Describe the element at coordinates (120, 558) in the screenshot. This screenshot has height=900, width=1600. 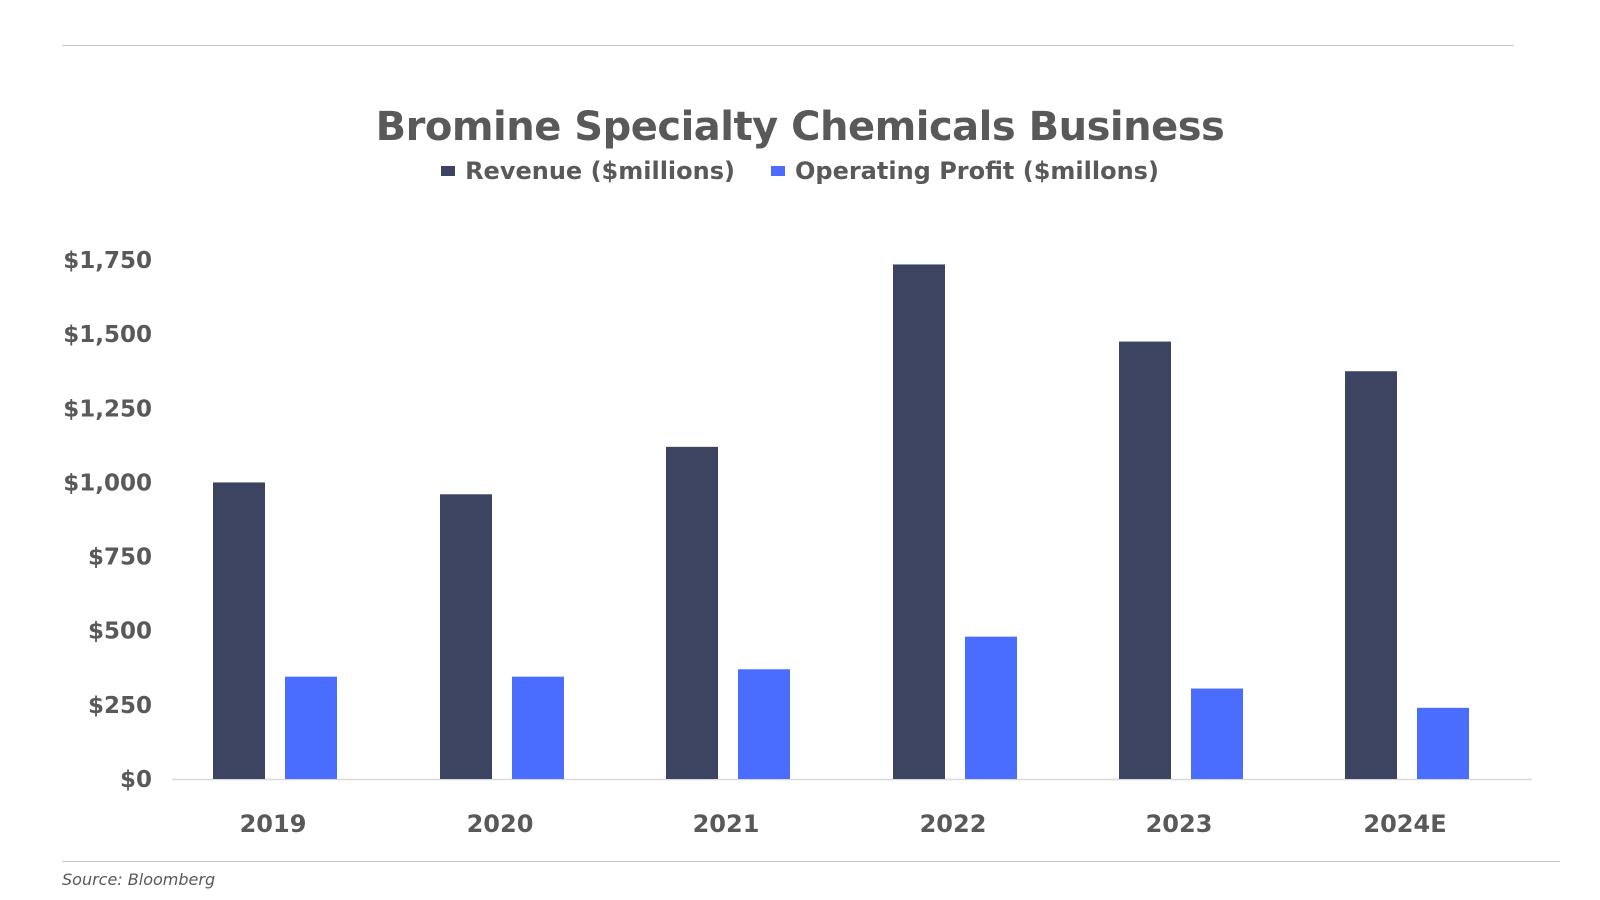
I see `y-tick-label: $750` at that location.